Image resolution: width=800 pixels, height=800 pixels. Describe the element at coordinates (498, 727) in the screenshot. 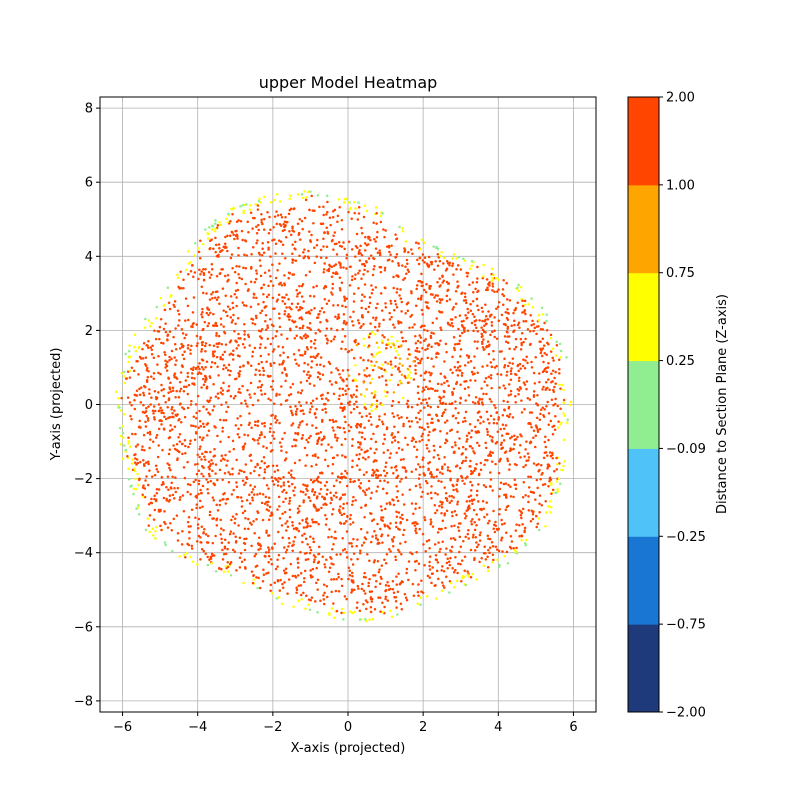

I see `x-tick-label: 4` at that location.